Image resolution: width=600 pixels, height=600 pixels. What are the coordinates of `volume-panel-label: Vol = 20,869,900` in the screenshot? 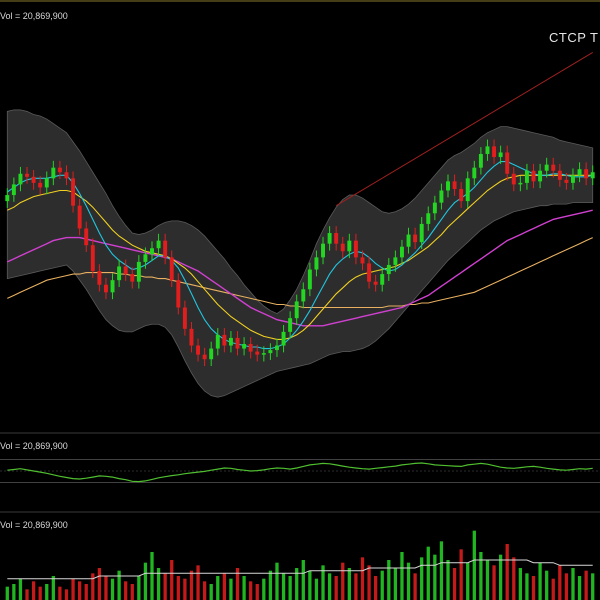 It's located at (34, 525).